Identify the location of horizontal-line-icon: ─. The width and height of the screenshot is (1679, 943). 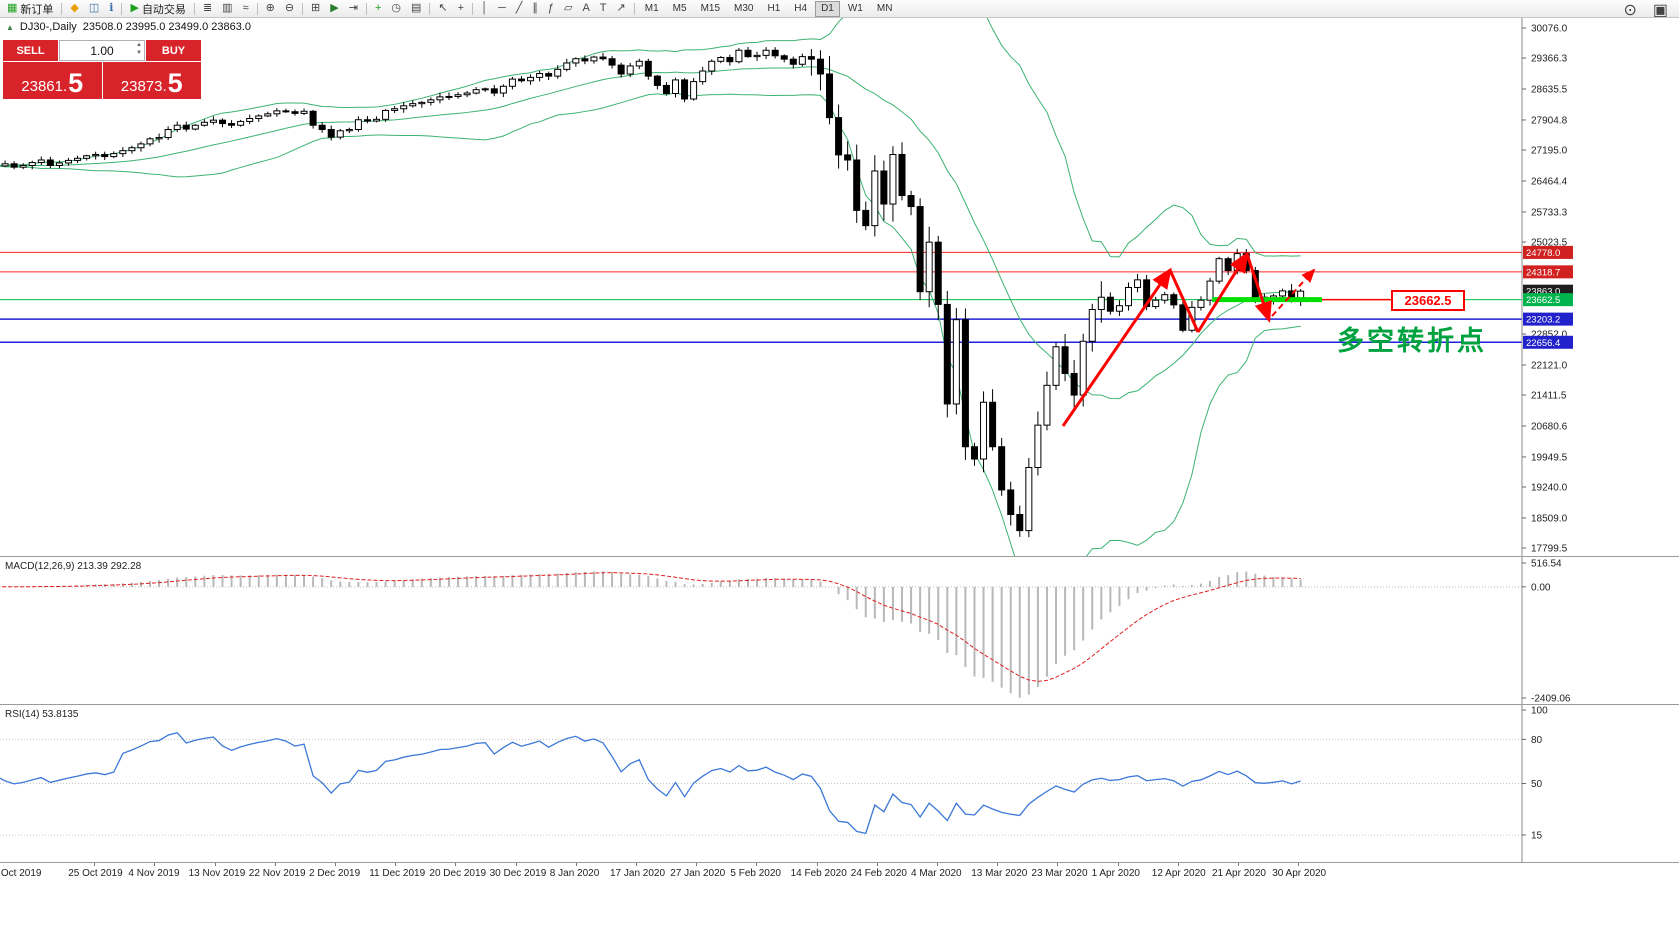
(502, 8).